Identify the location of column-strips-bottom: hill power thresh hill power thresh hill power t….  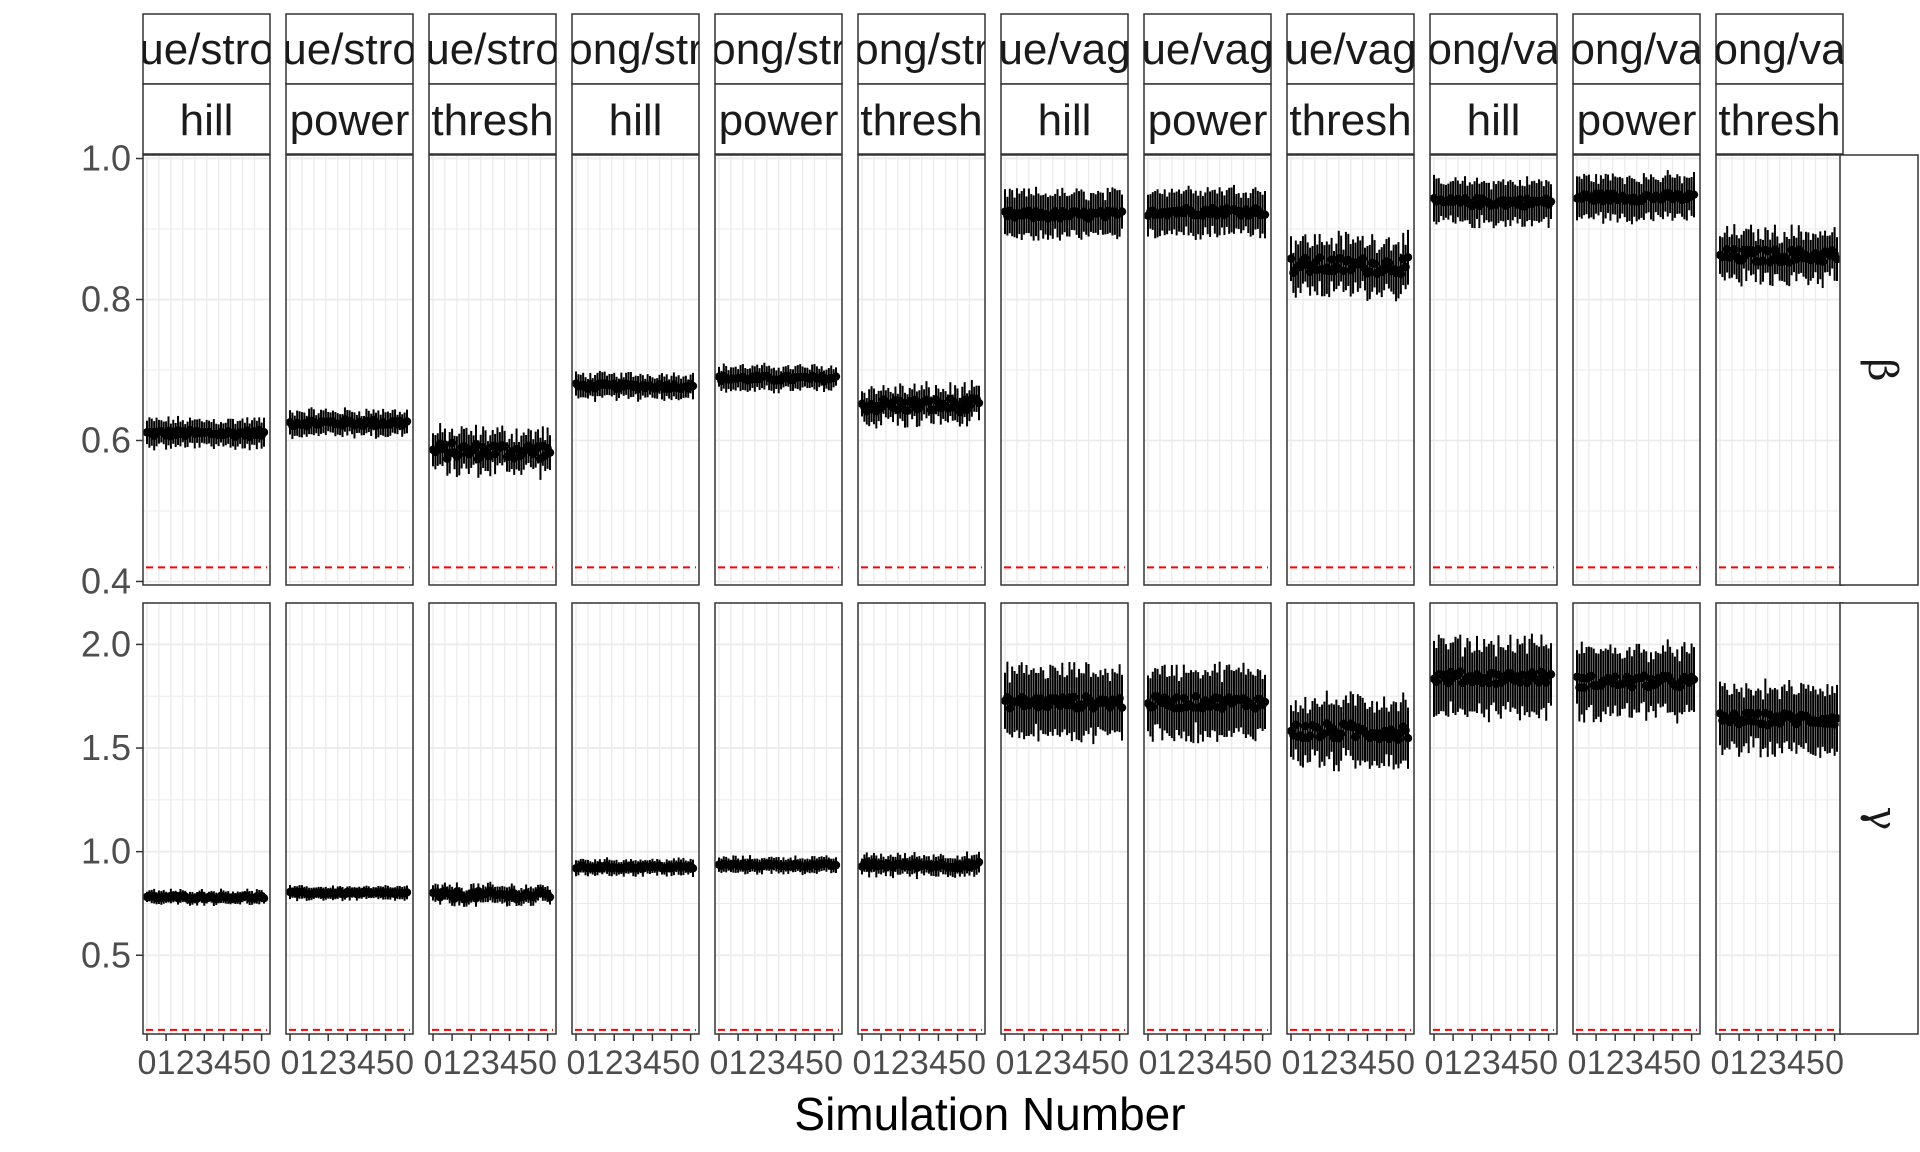
(993, 119).